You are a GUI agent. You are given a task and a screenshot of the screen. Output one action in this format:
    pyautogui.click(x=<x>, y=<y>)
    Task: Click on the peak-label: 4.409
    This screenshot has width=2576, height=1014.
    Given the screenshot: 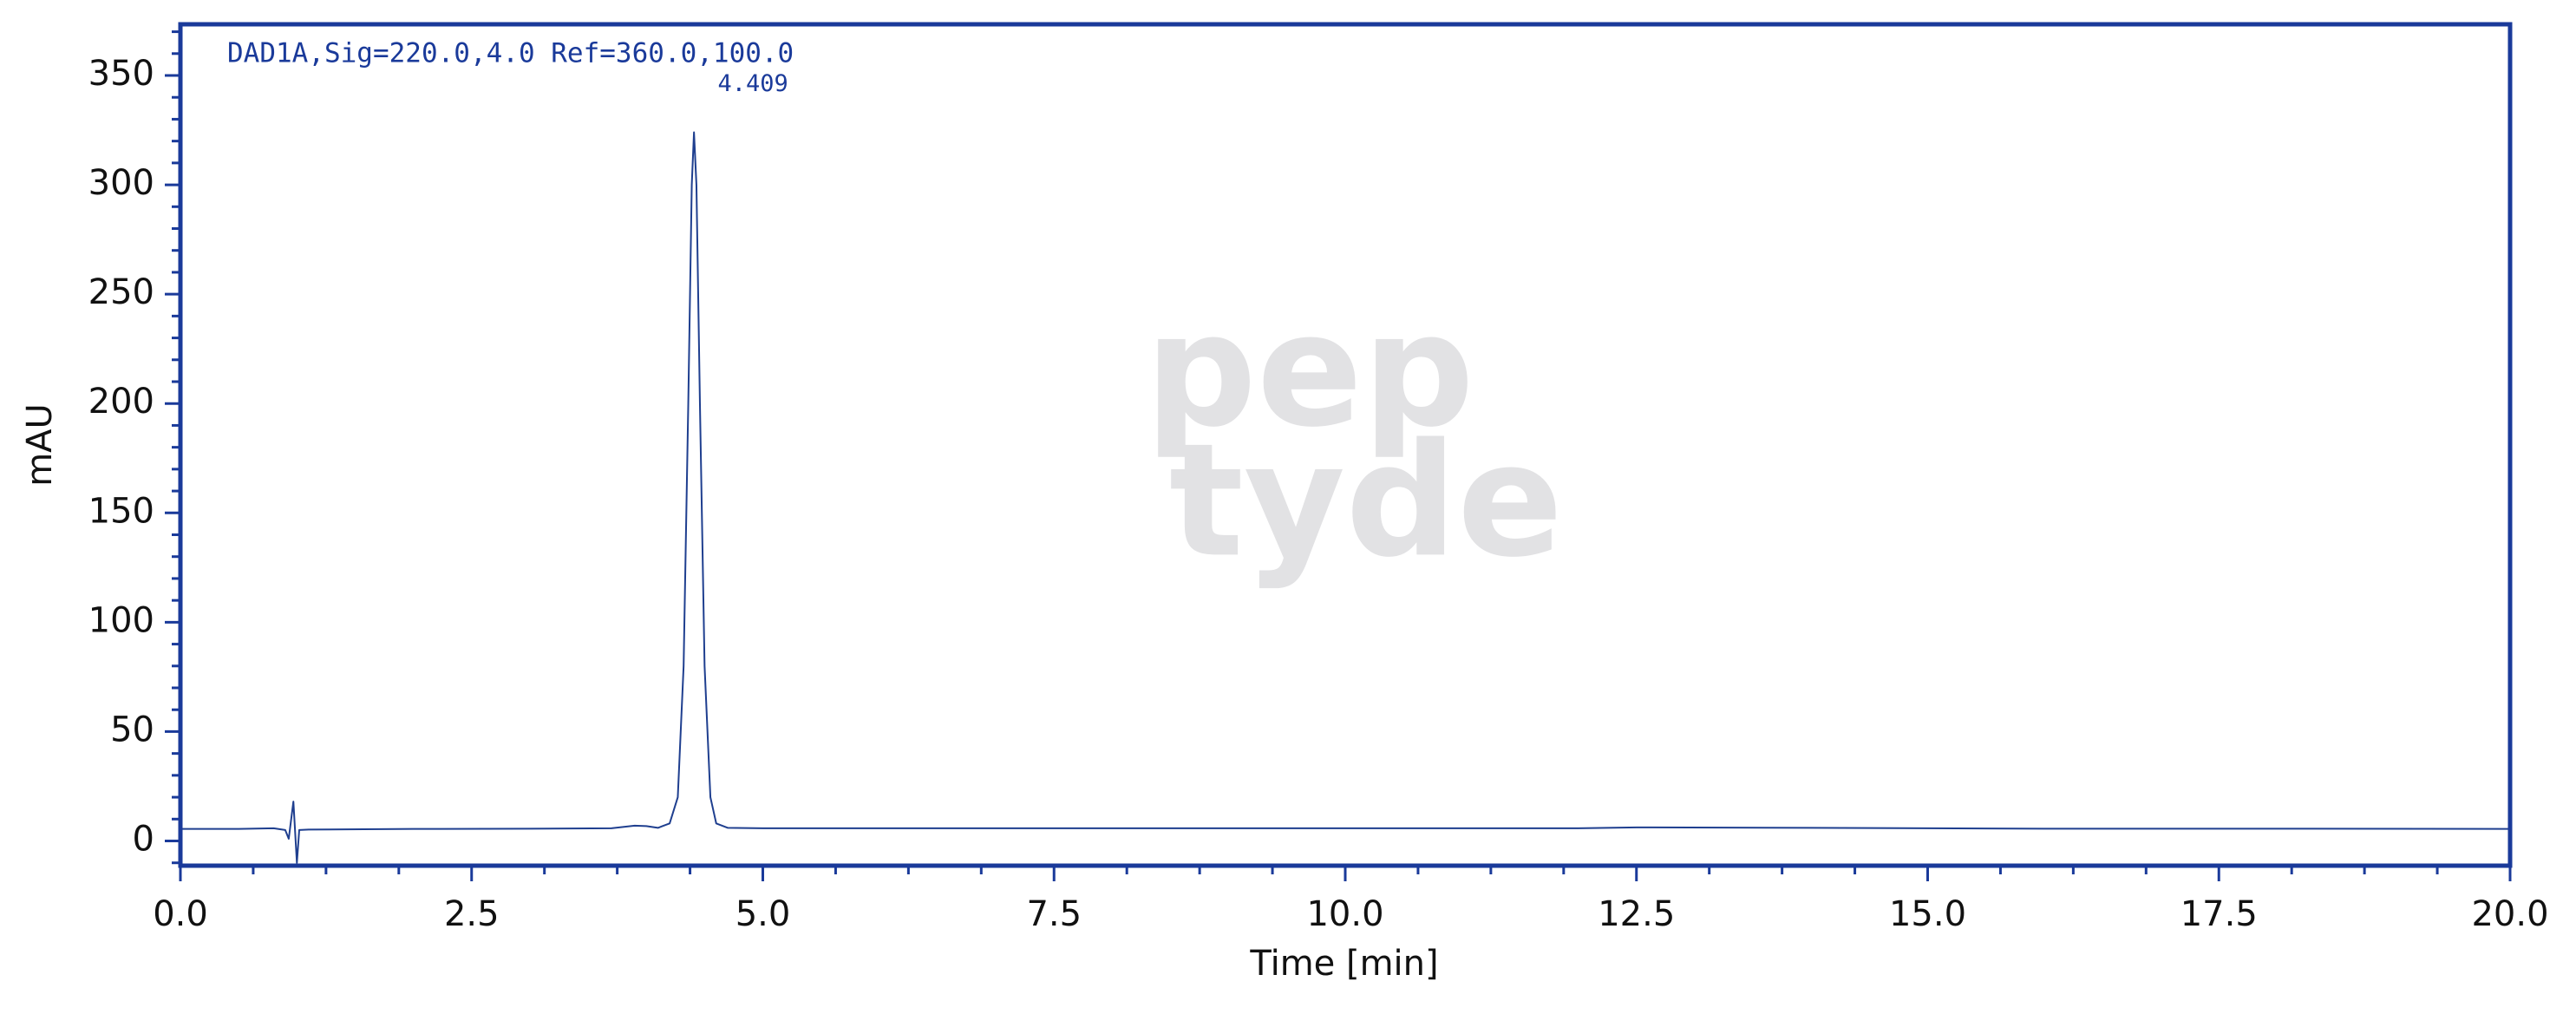 What is the action you would take?
    pyautogui.click(x=752, y=83)
    